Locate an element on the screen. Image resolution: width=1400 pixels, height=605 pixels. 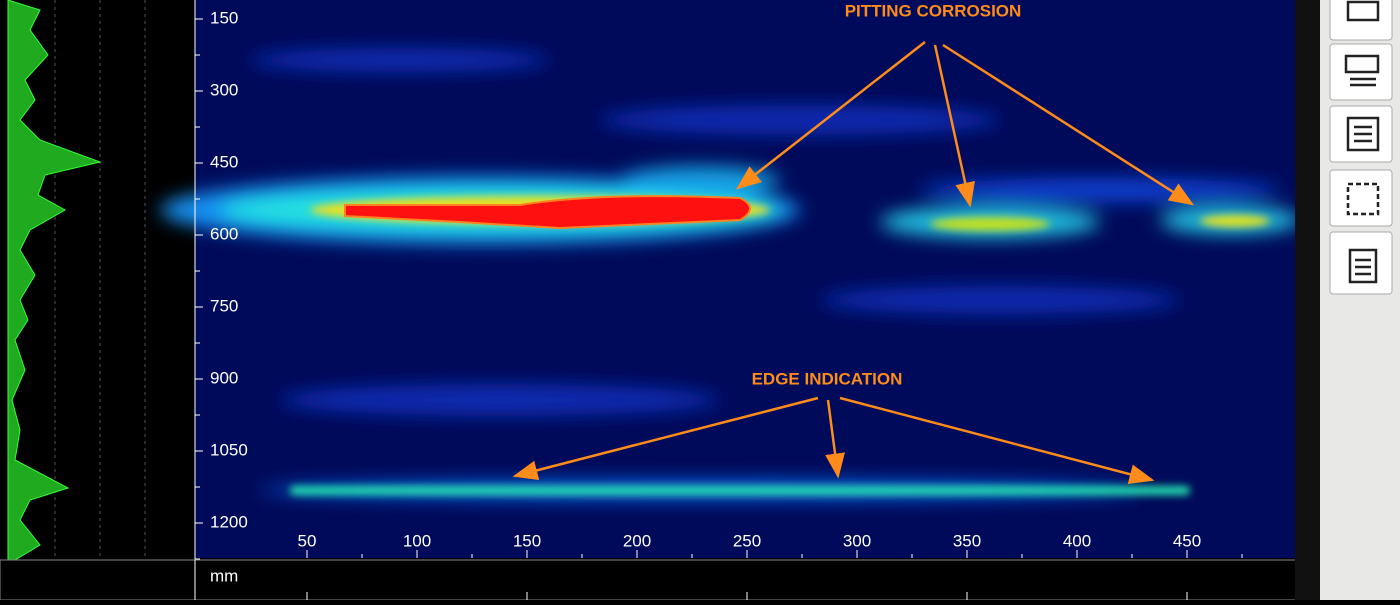
x-tick-label: 350 is located at coordinates (967, 540).